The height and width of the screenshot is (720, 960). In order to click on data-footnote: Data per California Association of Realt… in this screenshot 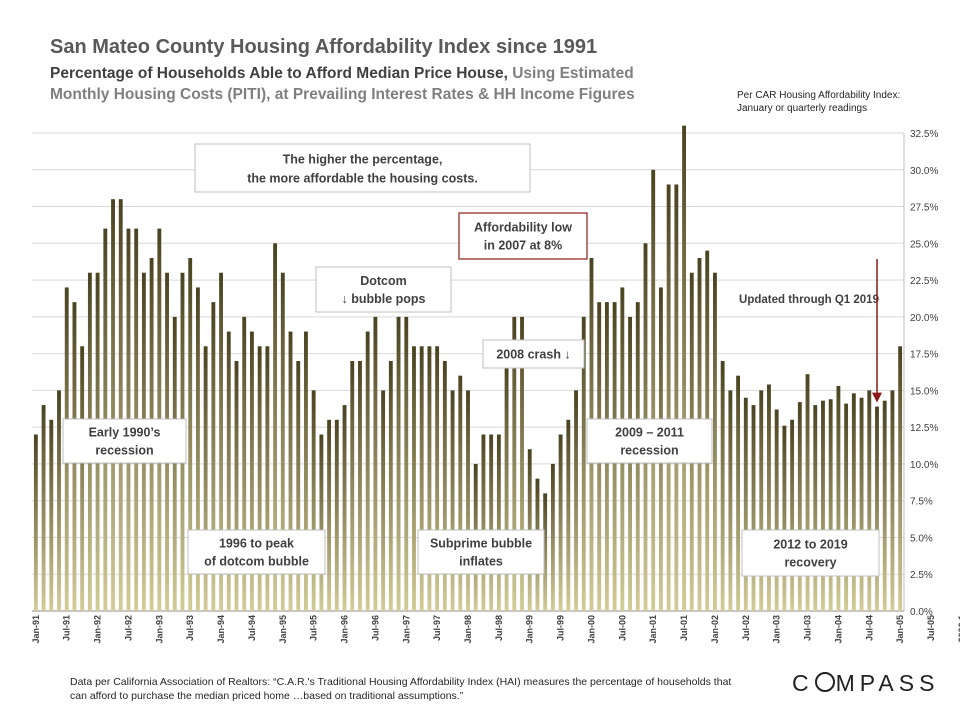, I will do `click(401, 689)`.